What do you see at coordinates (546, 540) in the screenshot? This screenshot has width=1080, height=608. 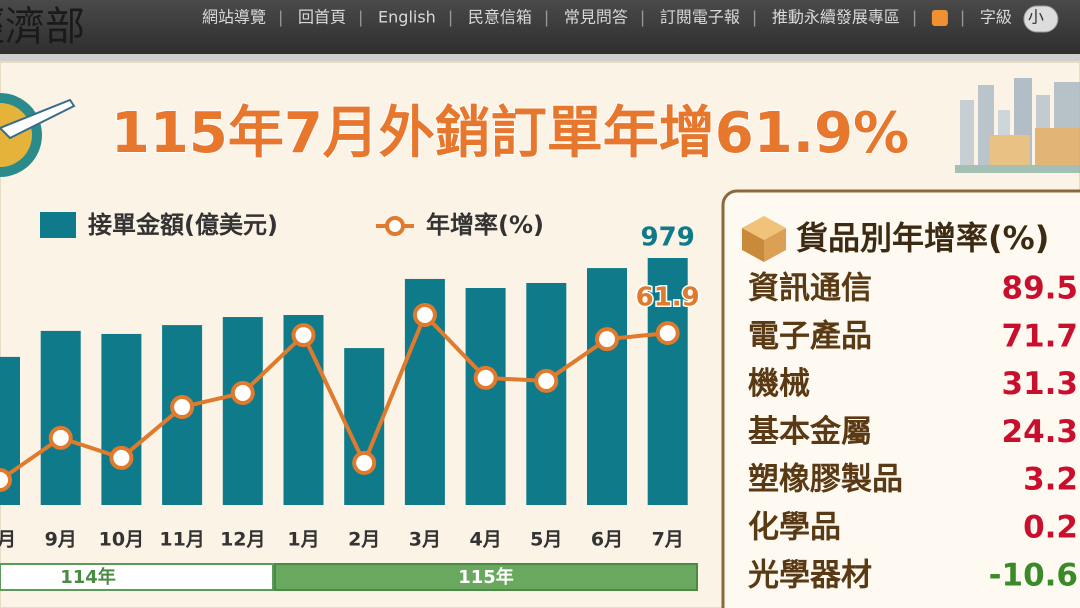 I see `x-tick-label: 5月` at bounding box center [546, 540].